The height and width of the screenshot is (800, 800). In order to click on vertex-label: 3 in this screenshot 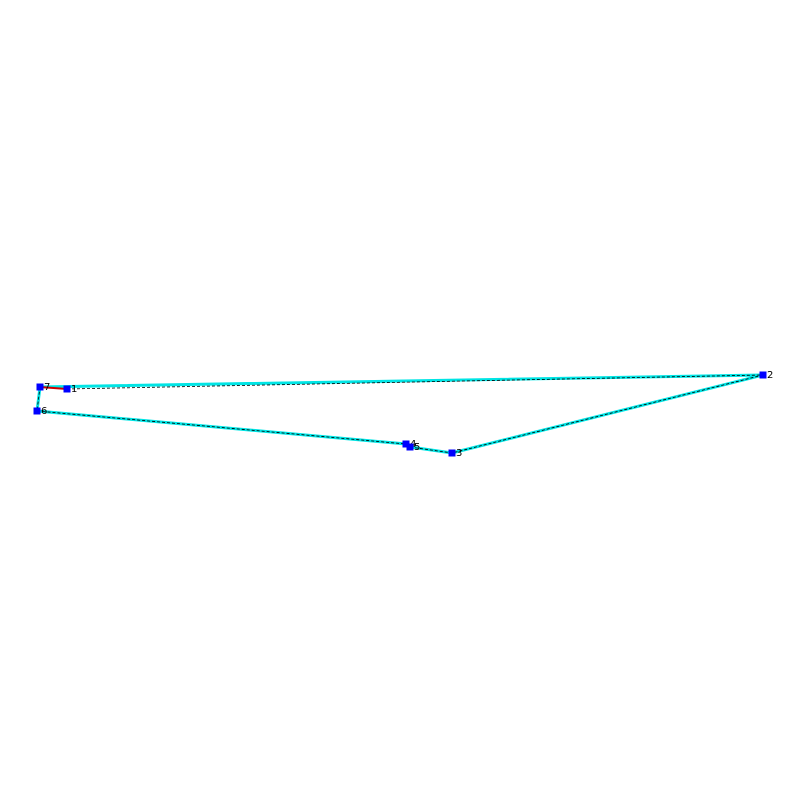, I will do `click(459, 453)`.